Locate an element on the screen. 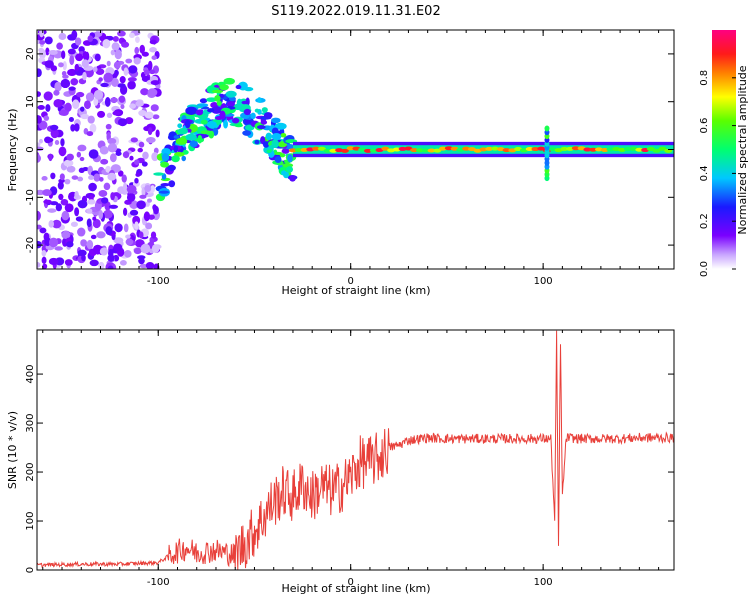 This screenshot has width=750, height=600. spectrogram-ytick-label: -20 is located at coordinates (30, 245).